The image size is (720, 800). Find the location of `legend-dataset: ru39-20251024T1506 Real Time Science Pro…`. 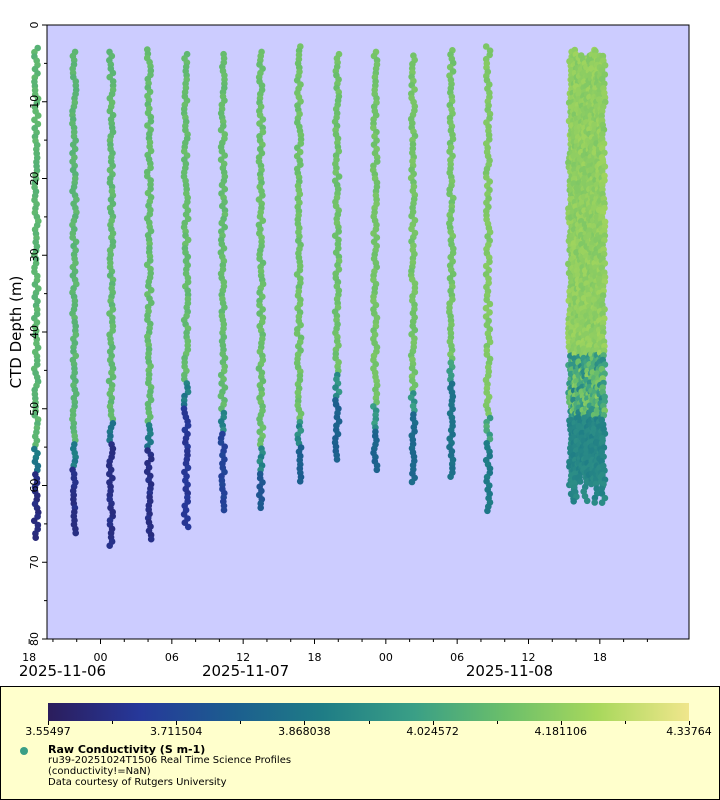

legend-dataset: ru39-20251024T1506 Real Time Science Pro… is located at coordinates (170, 760).